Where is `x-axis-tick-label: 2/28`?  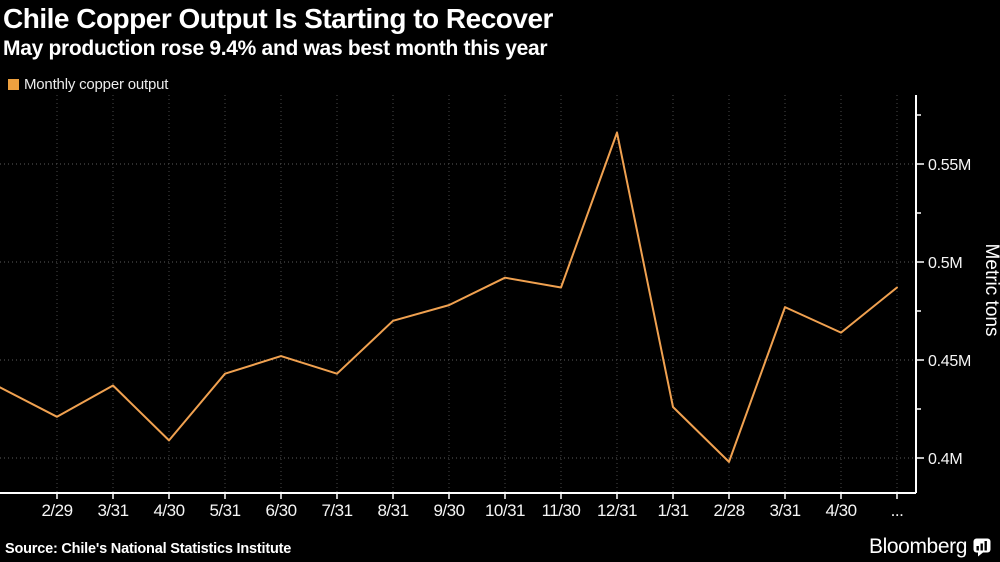 x-axis-tick-label: 2/28 is located at coordinates (728, 510).